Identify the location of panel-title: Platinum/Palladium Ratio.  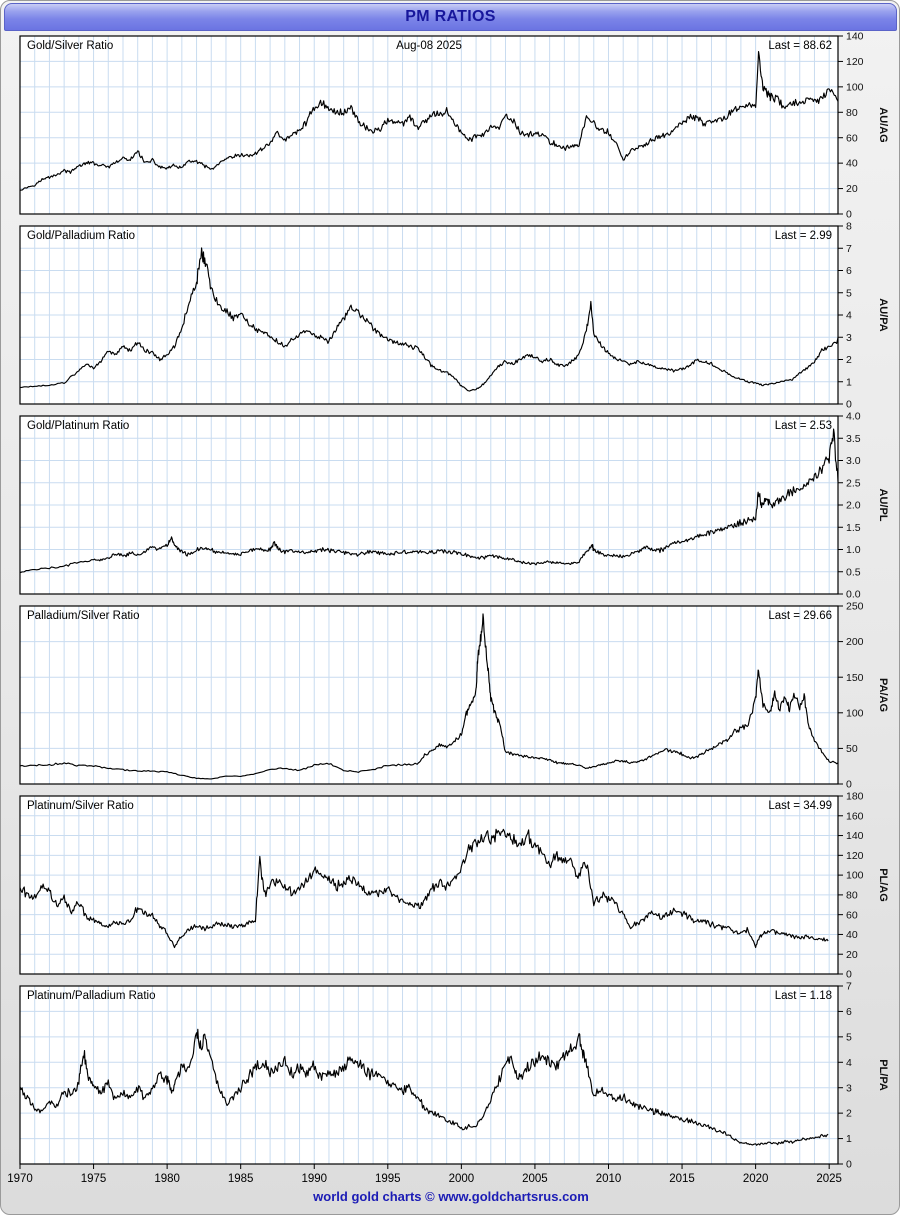
(91, 996).